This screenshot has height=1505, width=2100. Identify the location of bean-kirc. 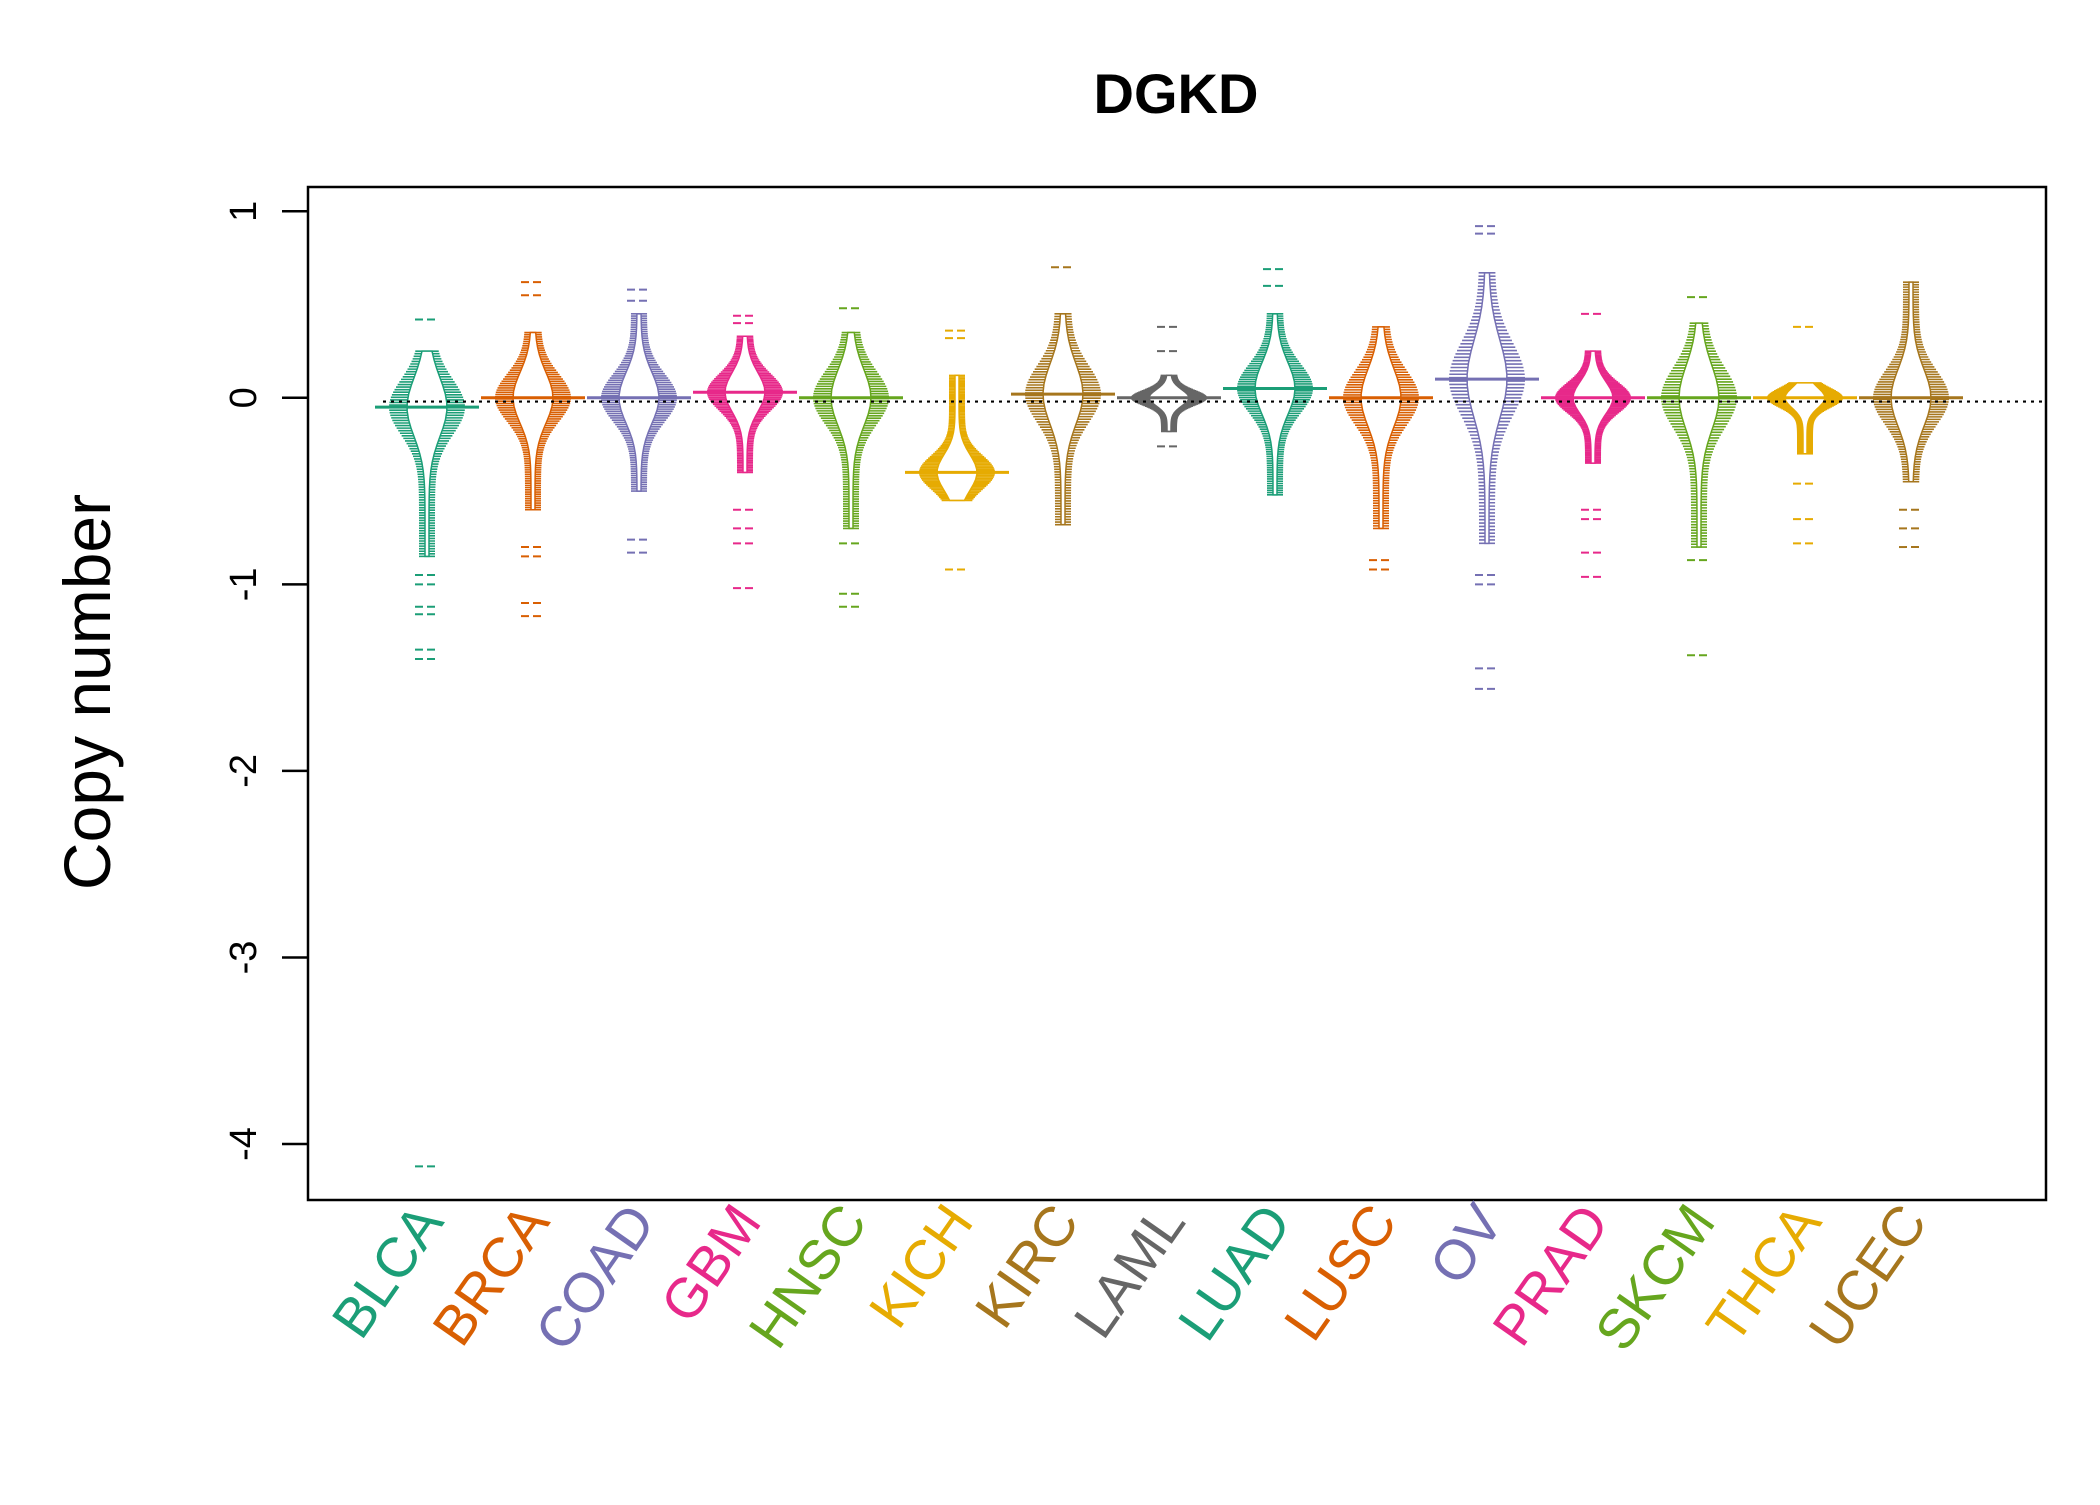
(1063, 396).